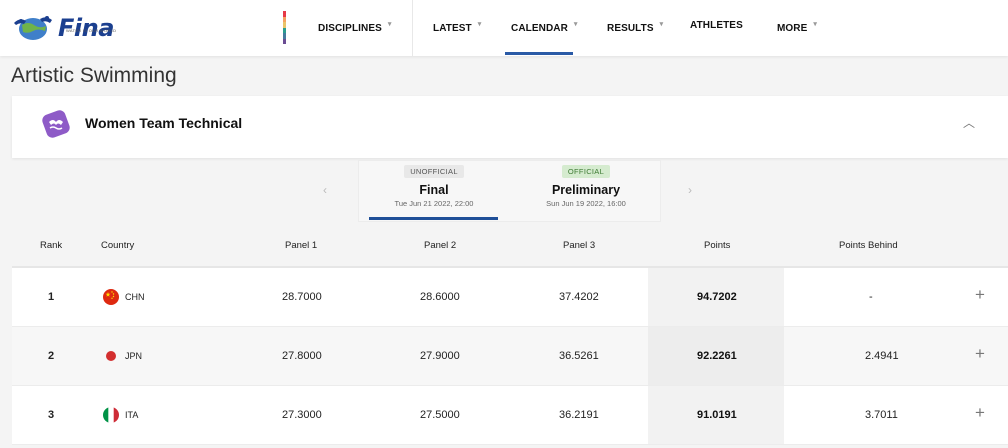 Image resolution: width=1008 pixels, height=448 pixels. What do you see at coordinates (325, 190) in the screenshot?
I see `prev-phase-arrow-icon: ‹` at bounding box center [325, 190].